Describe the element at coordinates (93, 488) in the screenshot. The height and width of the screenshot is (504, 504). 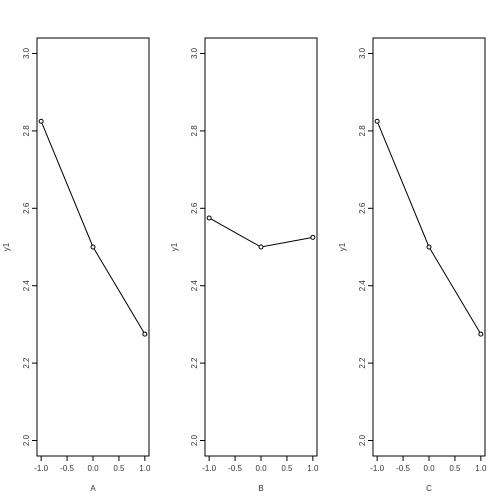
I see `x-axis-title: A` at that location.